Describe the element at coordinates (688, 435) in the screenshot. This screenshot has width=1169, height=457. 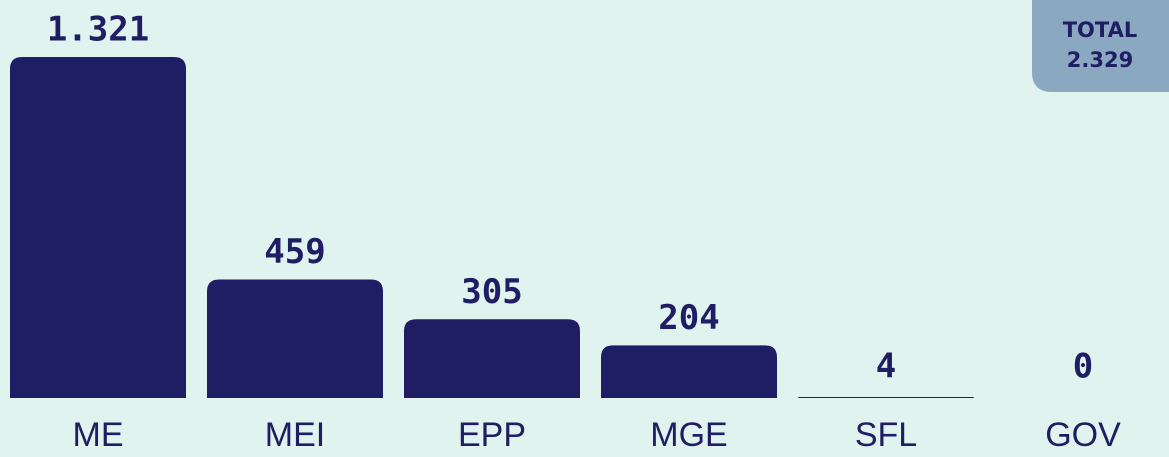
I see `category-label: MGE` at that location.